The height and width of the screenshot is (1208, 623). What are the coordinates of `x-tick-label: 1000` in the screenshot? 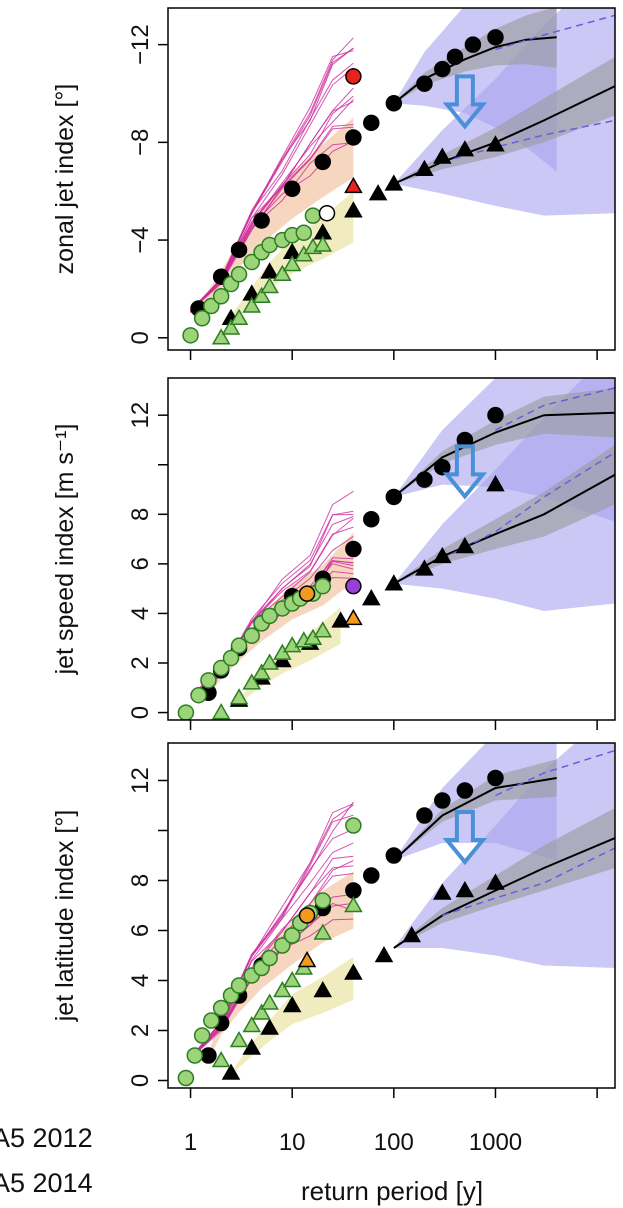 It's located at (495, 1142).